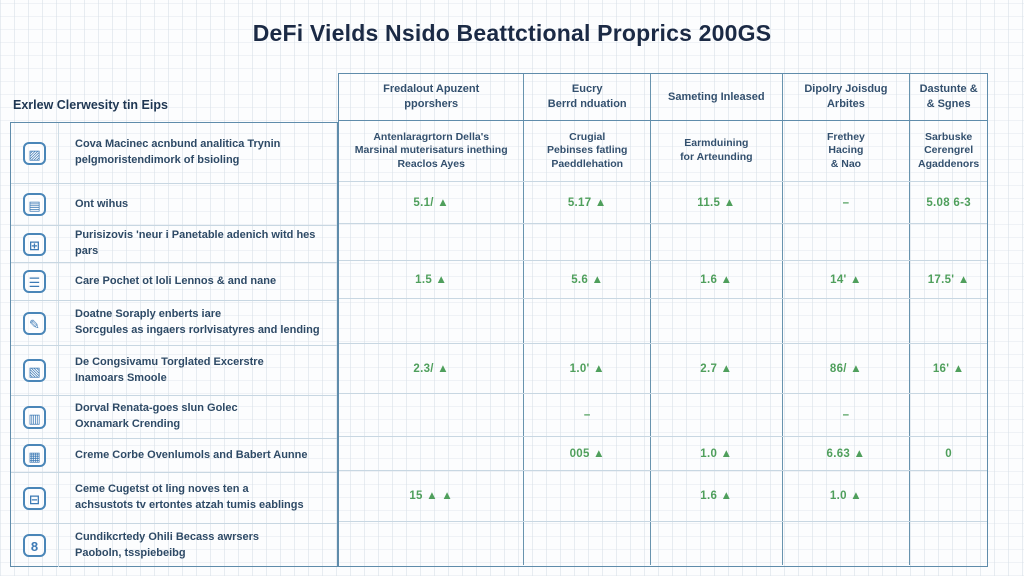 This screenshot has width=1024, height=576. What do you see at coordinates (432, 496) in the screenshot?
I see `value-cell: 15 ▲ ▲` at bounding box center [432, 496].